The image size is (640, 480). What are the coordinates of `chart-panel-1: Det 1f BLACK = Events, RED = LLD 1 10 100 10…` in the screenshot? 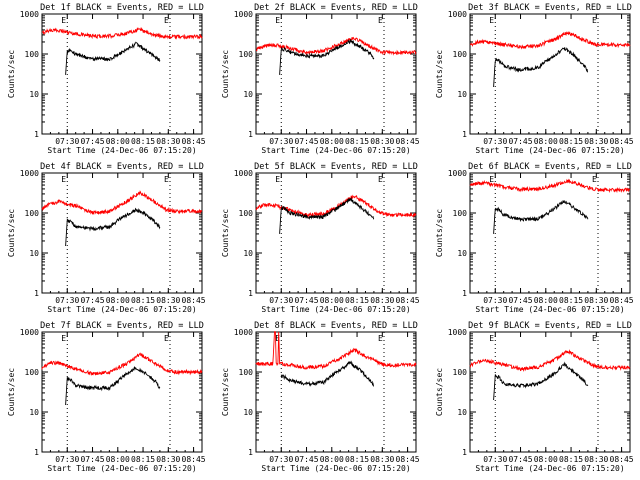 It's located at (106, 79).